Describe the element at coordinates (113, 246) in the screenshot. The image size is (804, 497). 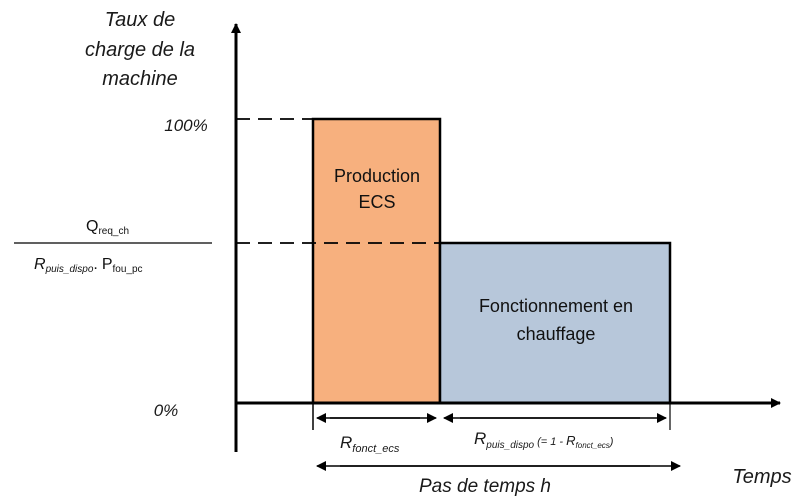
I see `fraction-label: Qreq_ch Rpuis_dispo. Pfou_pc` at that location.